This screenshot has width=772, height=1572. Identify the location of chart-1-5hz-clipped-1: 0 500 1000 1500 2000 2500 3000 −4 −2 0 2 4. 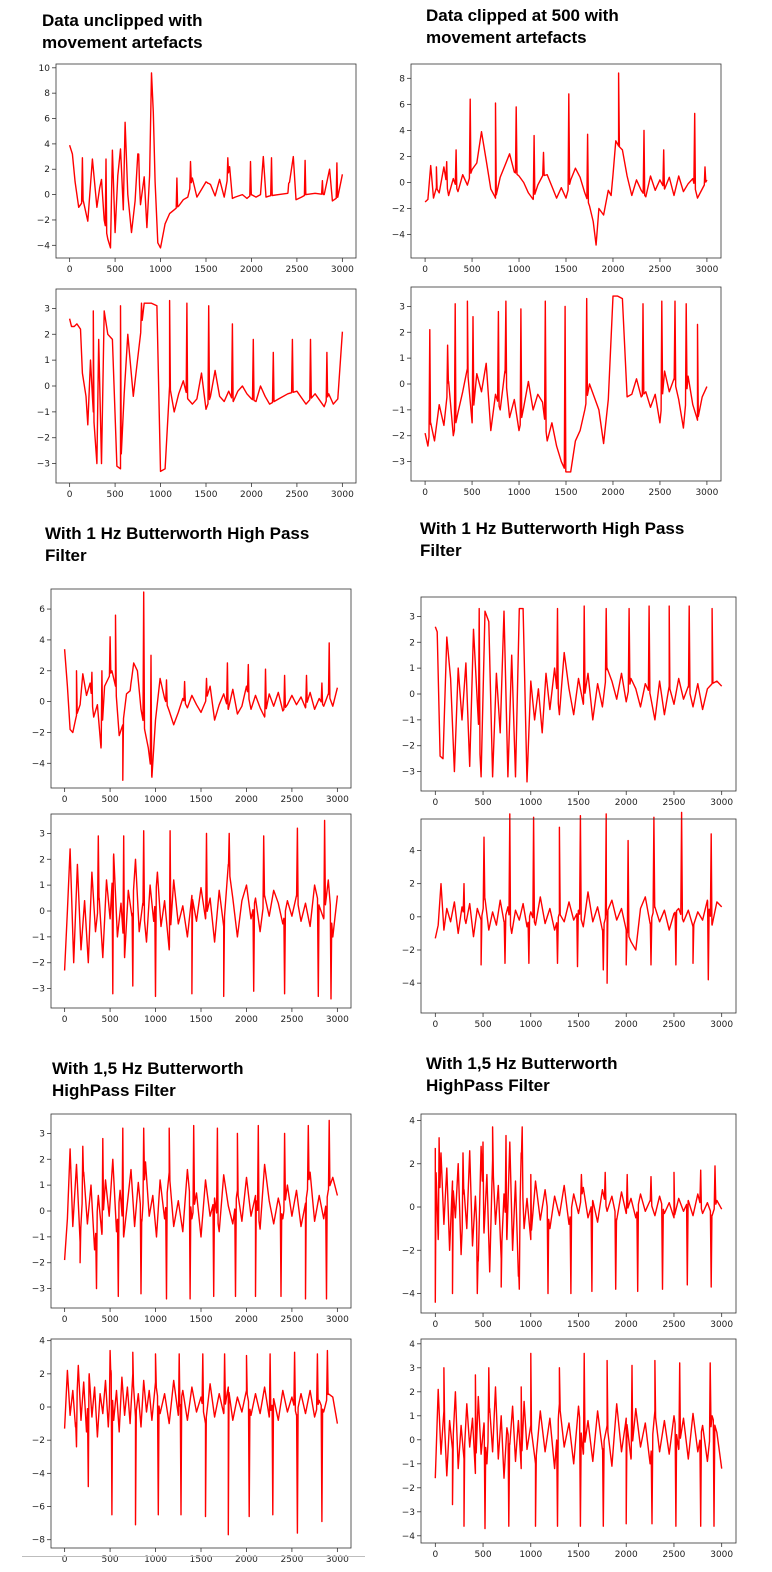
(569, 1221).